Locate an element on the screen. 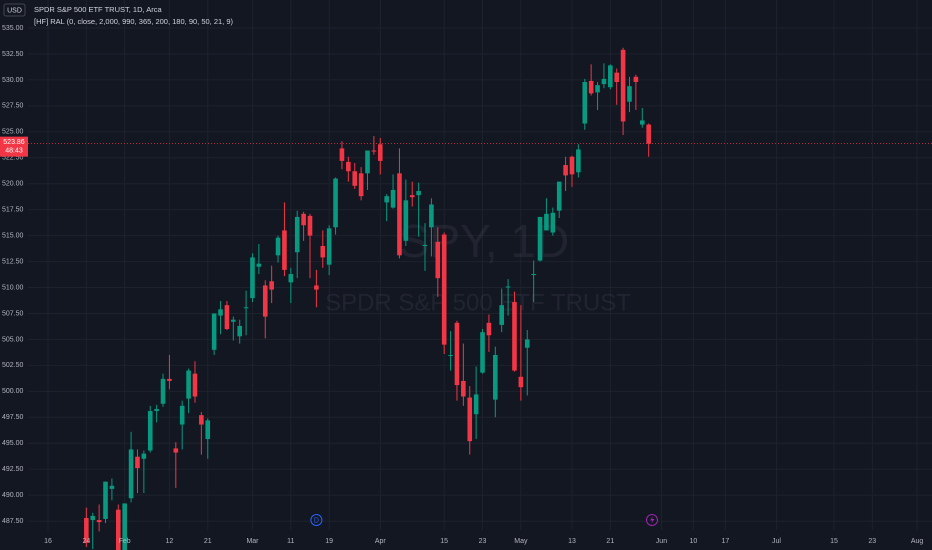 The image size is (932, 550). price-label: 523.86 is located at coordinates (14, 142).